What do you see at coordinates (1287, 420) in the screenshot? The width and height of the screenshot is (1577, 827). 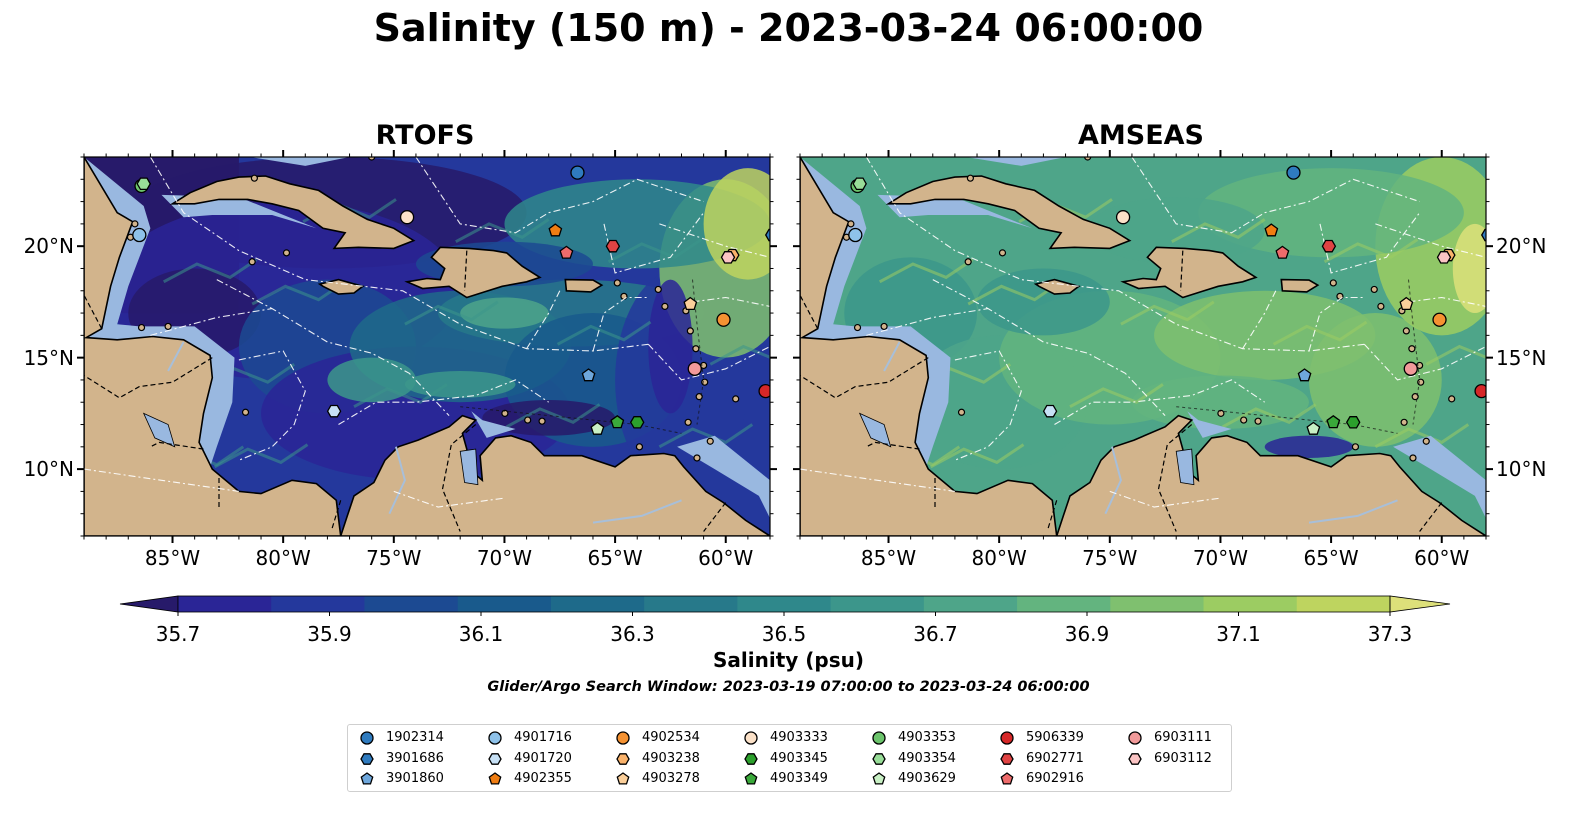 I see `isobath-contour` at bounding box center [1287, 420].